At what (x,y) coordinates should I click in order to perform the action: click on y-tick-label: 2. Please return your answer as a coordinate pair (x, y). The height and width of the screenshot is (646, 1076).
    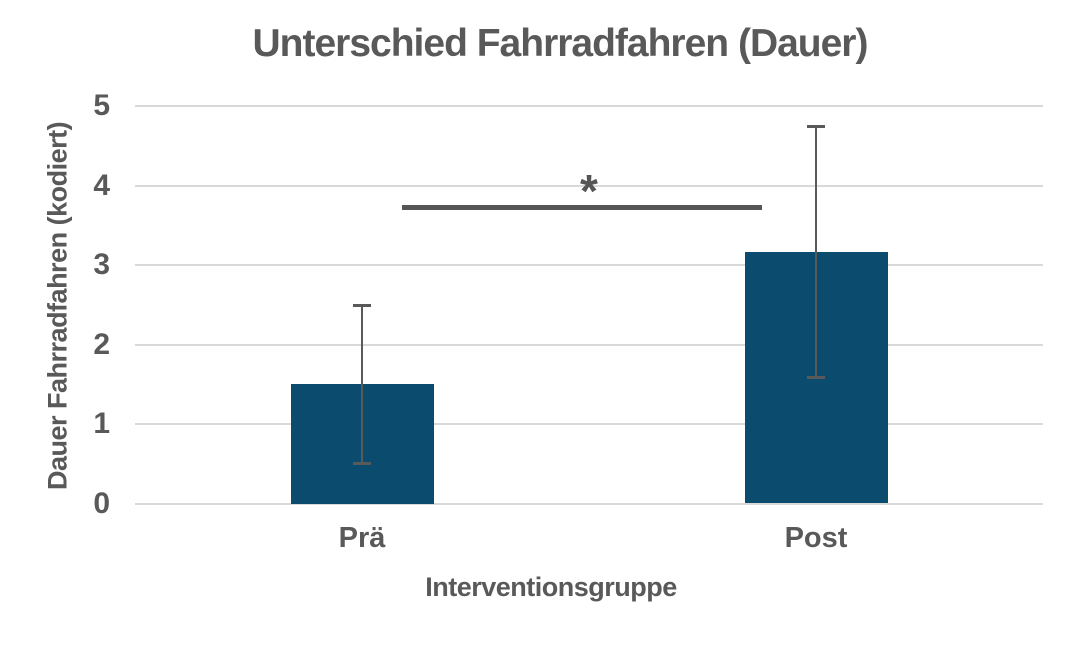
    Looking at the image, I should click on (101, 344).